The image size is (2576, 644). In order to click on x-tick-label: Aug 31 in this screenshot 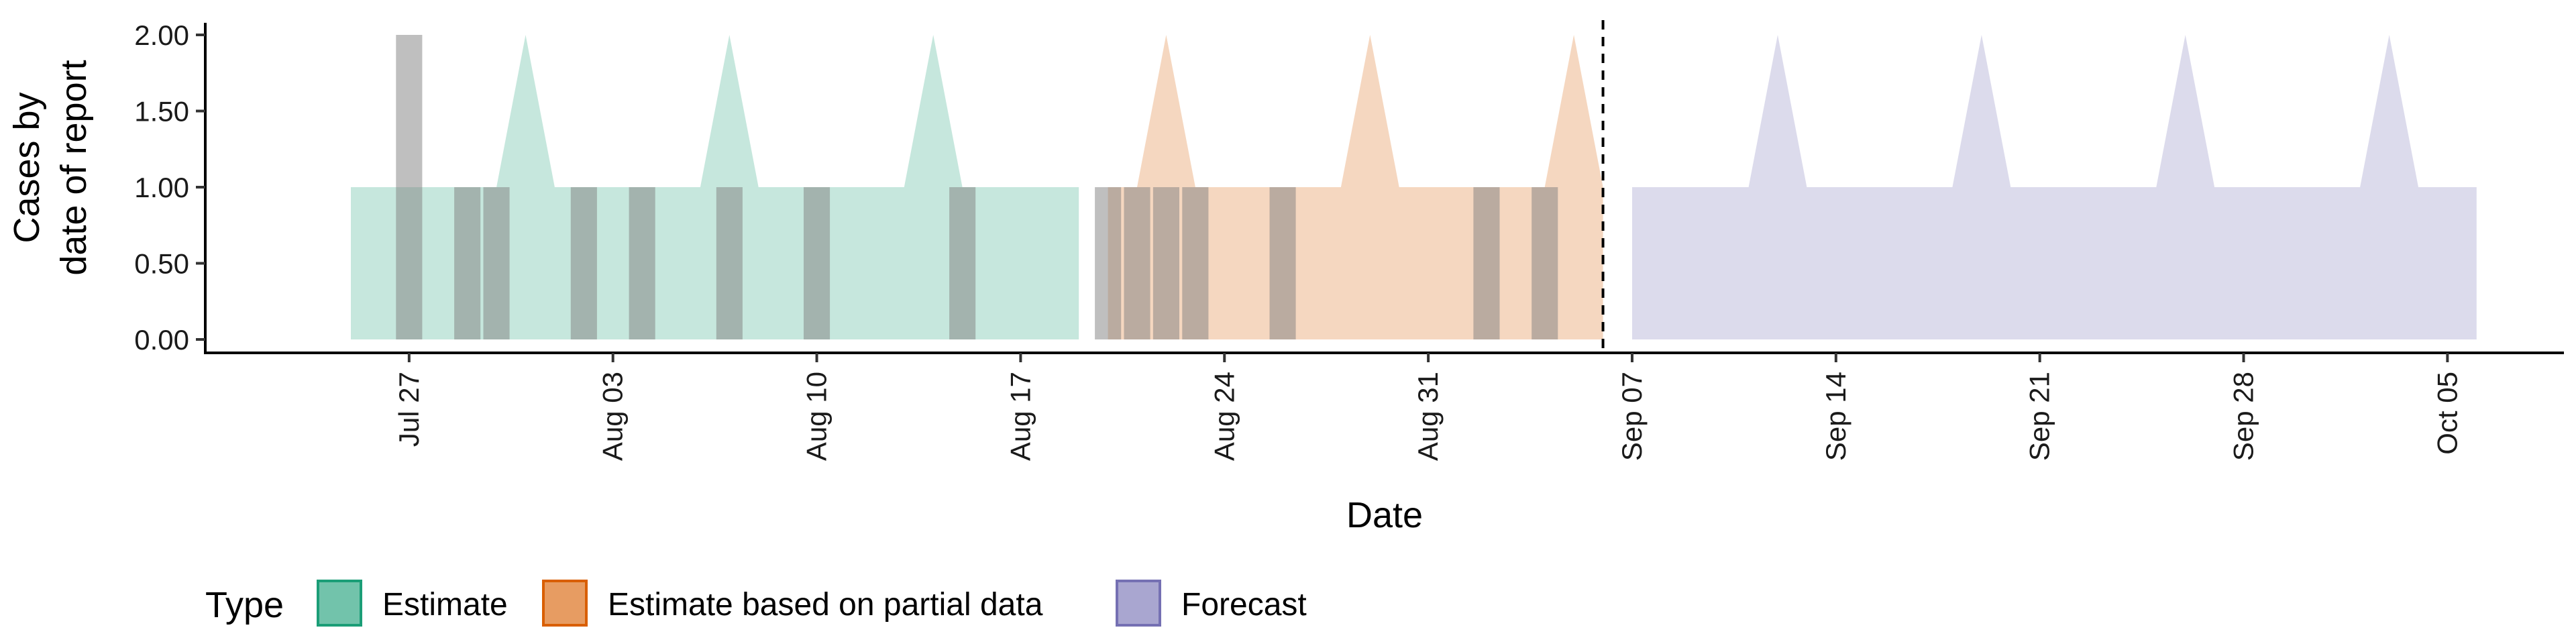, I will do `click(1428, 416)`.